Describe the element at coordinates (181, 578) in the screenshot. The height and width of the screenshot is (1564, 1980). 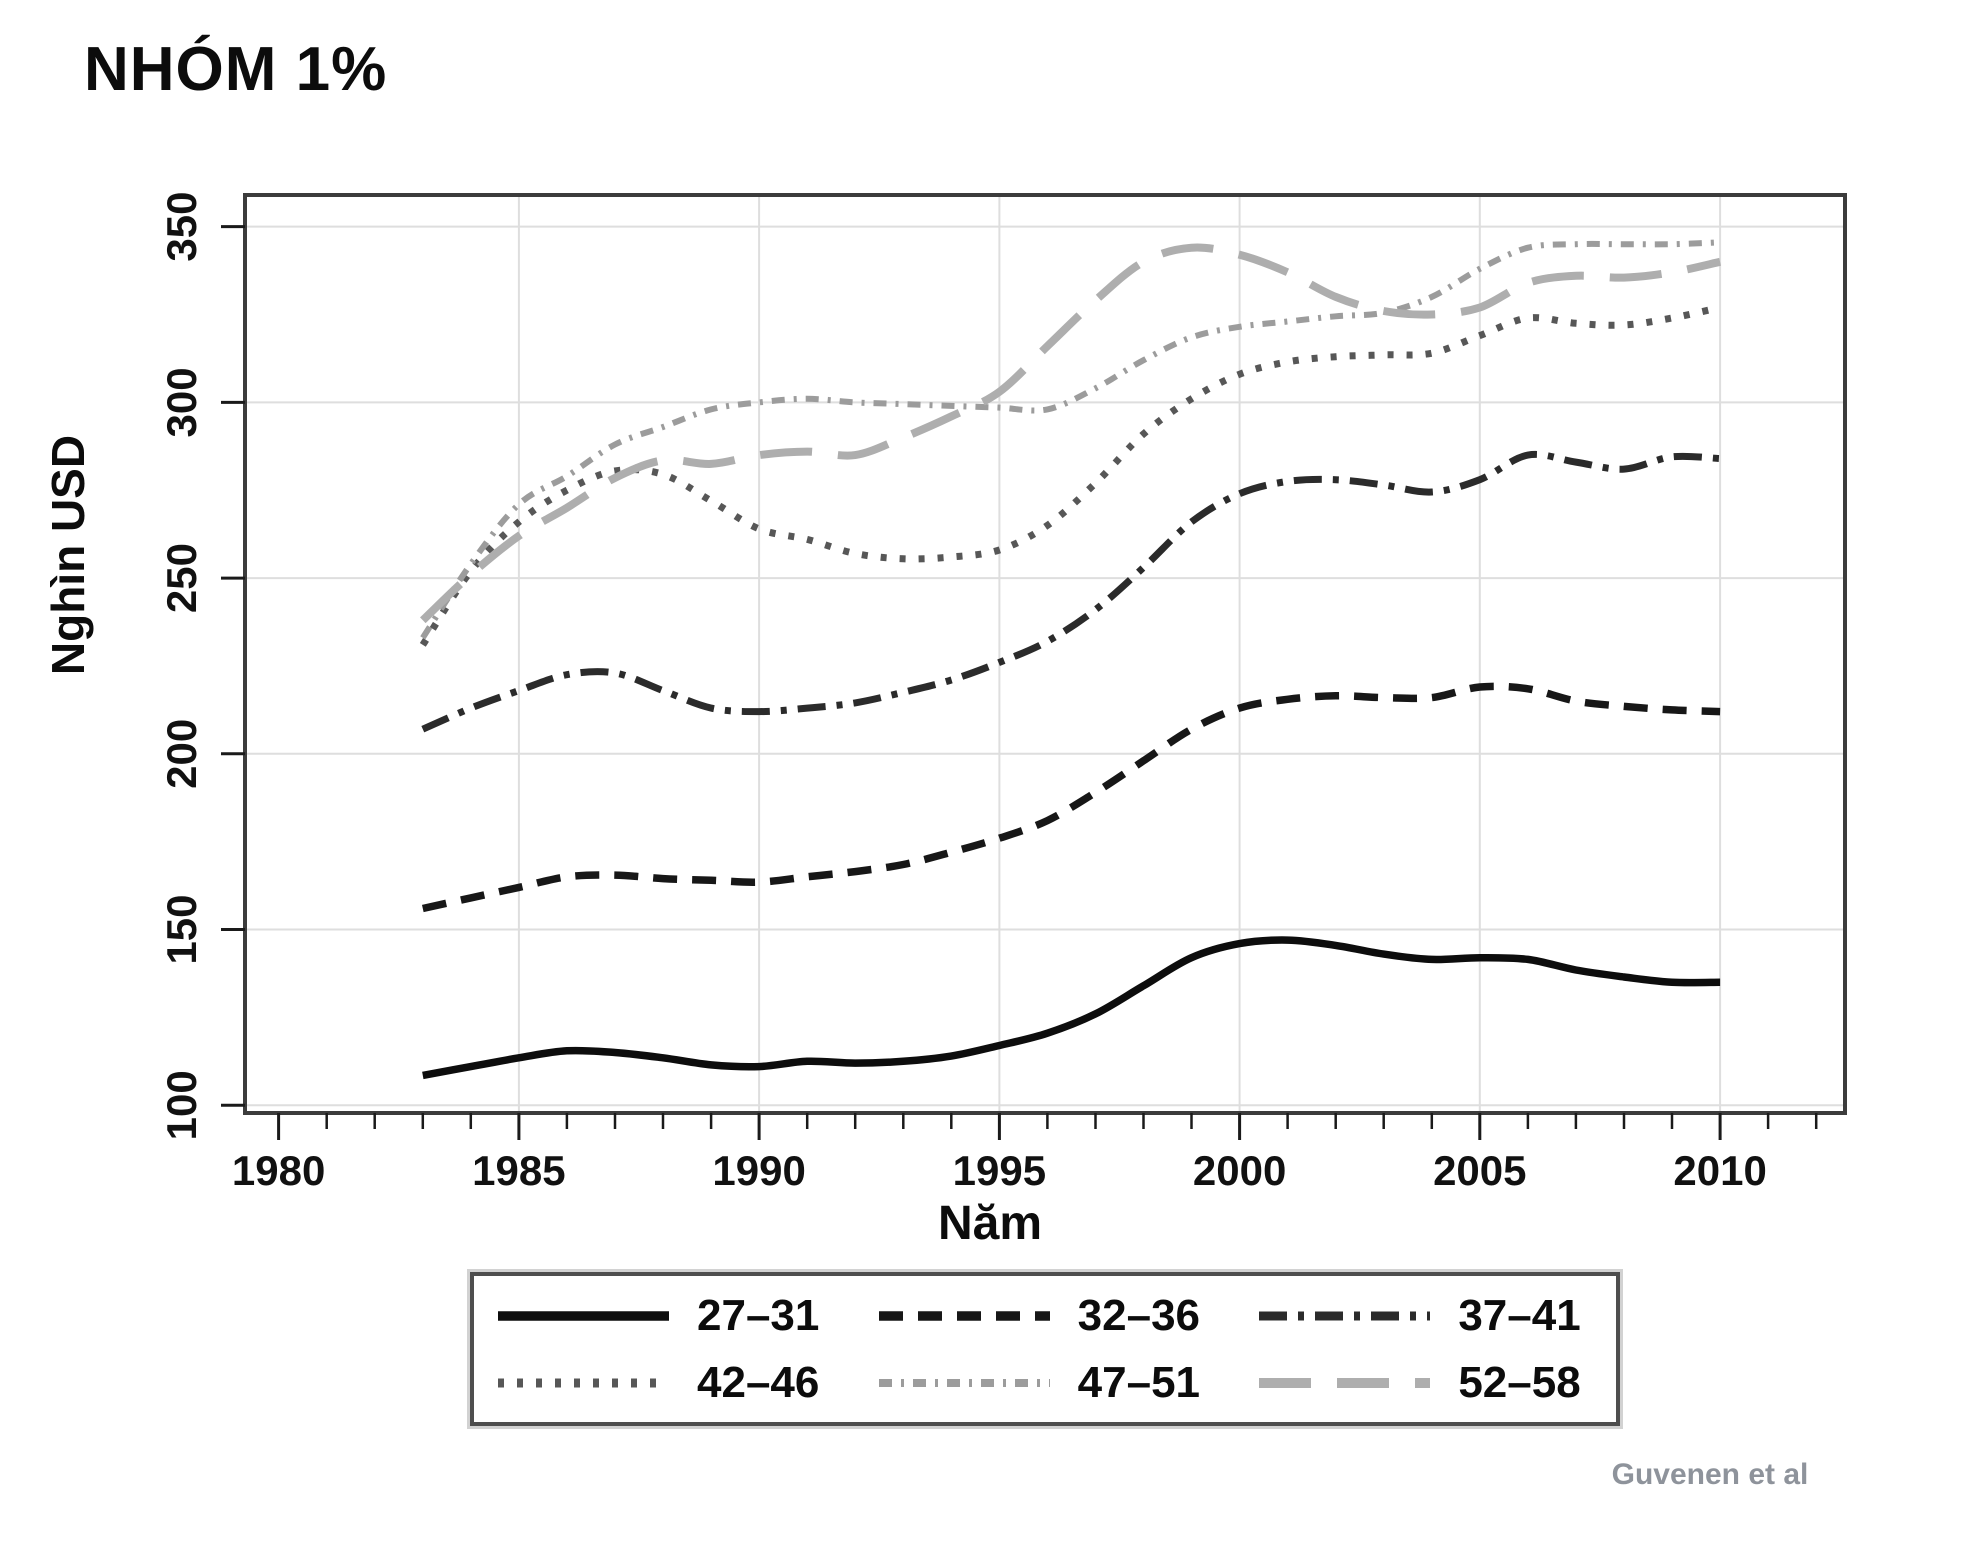
I see `y-tick-label: 250` at that location.